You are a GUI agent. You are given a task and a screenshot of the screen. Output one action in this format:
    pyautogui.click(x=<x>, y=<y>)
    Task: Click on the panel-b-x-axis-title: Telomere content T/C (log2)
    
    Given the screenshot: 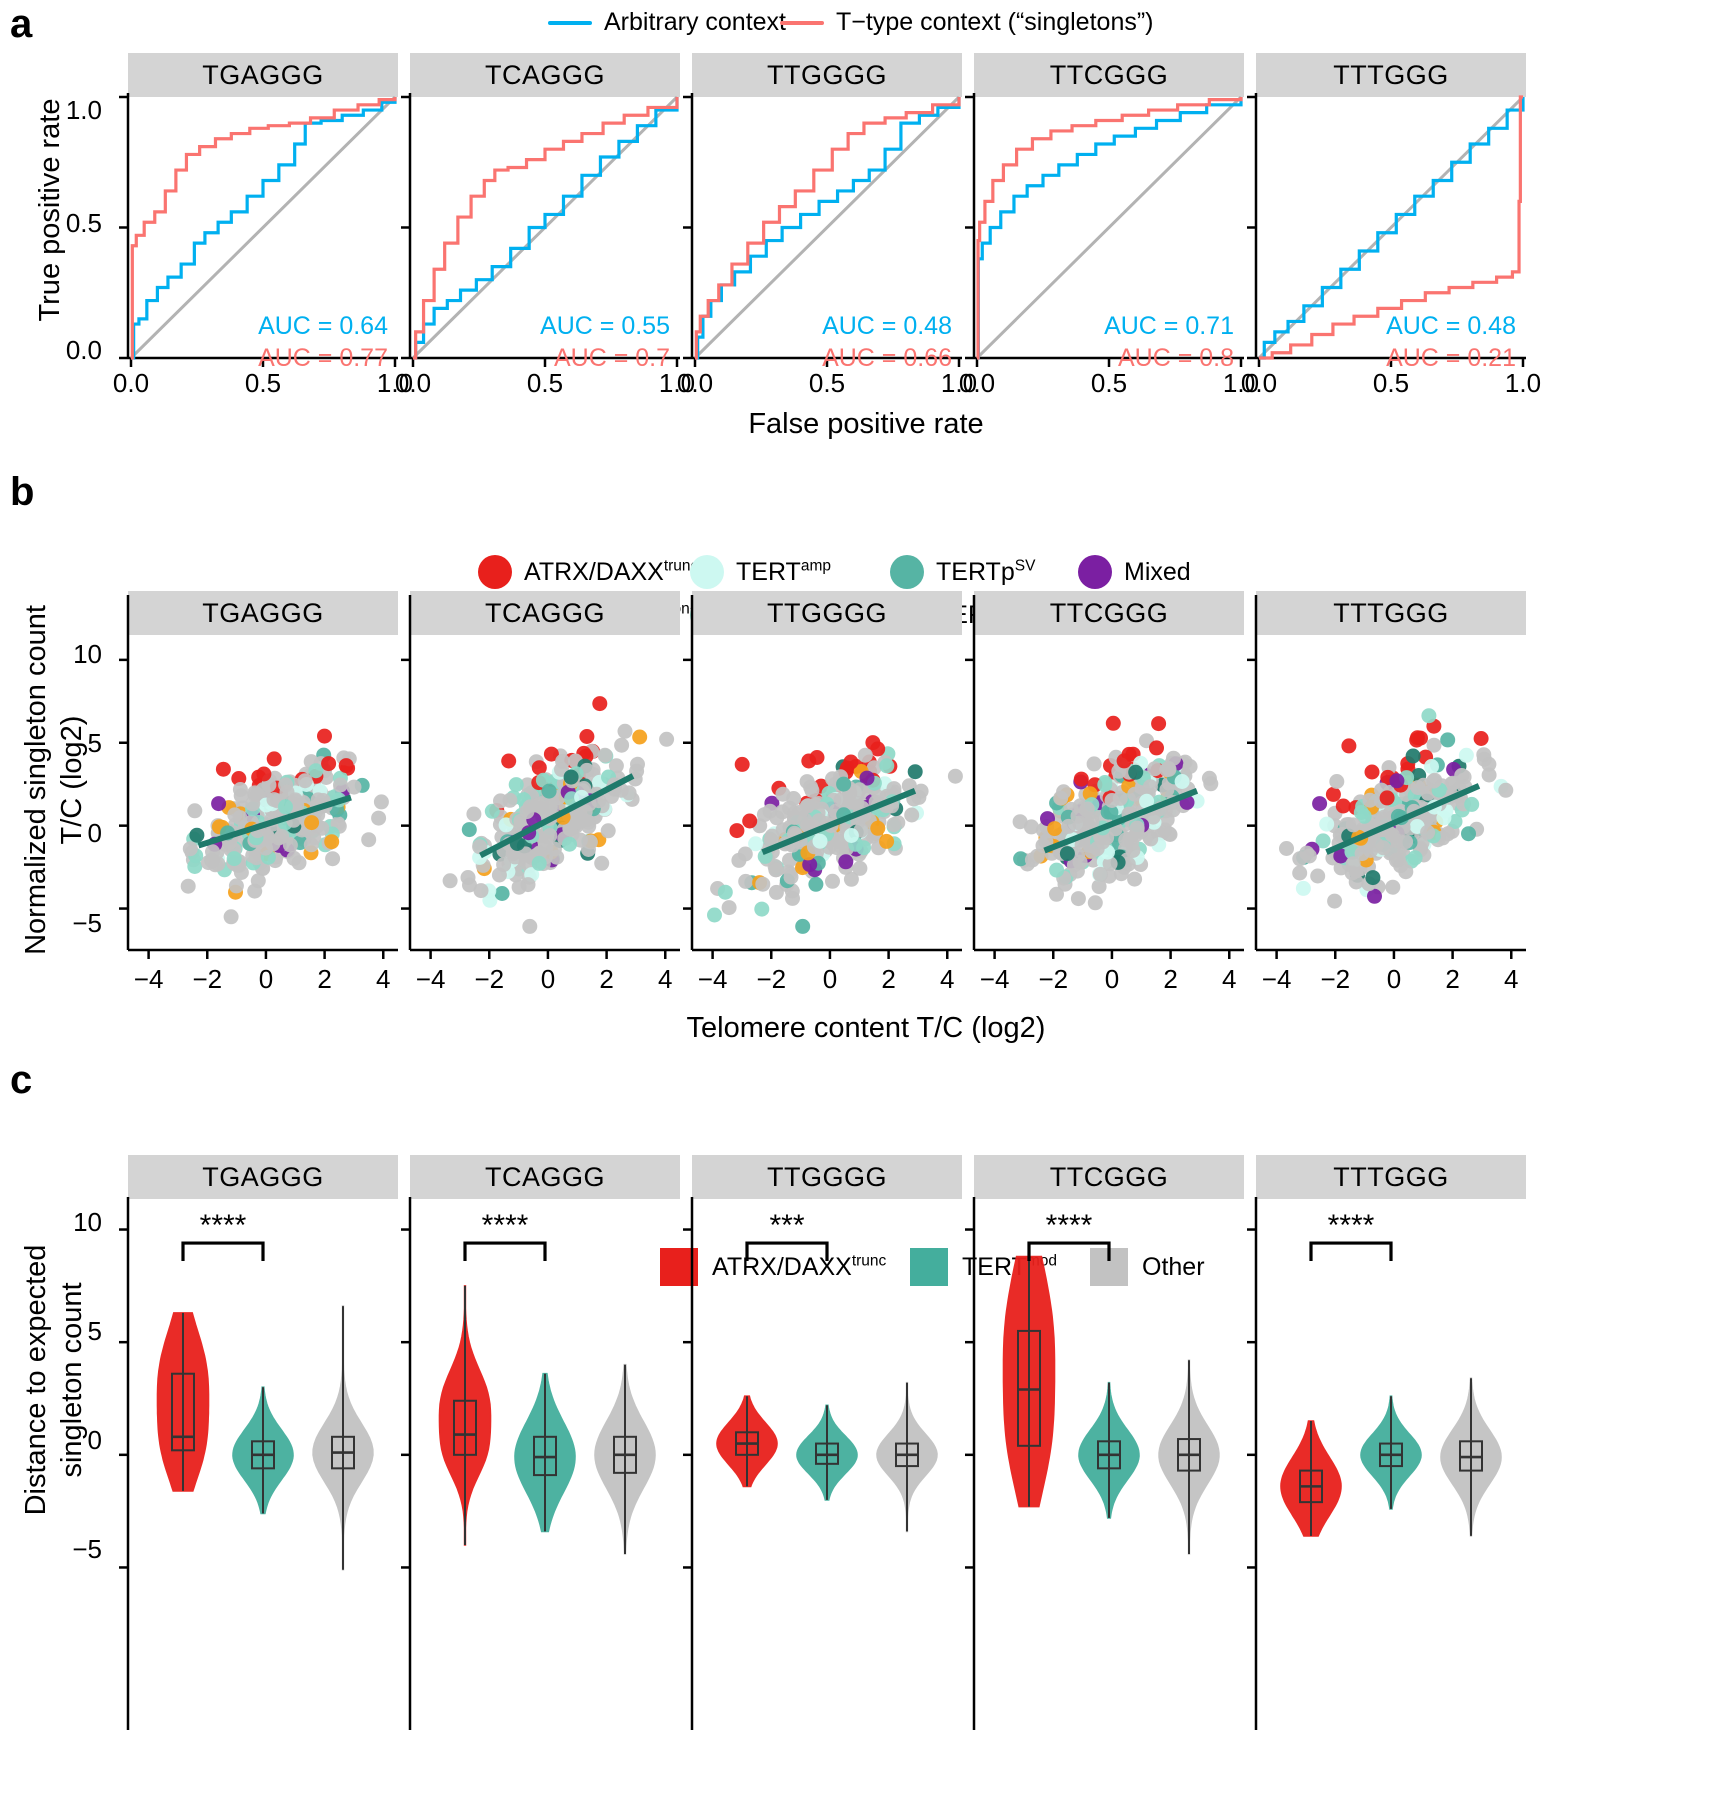 What is the action you would take?
    pyautogui.click(x=866, y=1028)
    